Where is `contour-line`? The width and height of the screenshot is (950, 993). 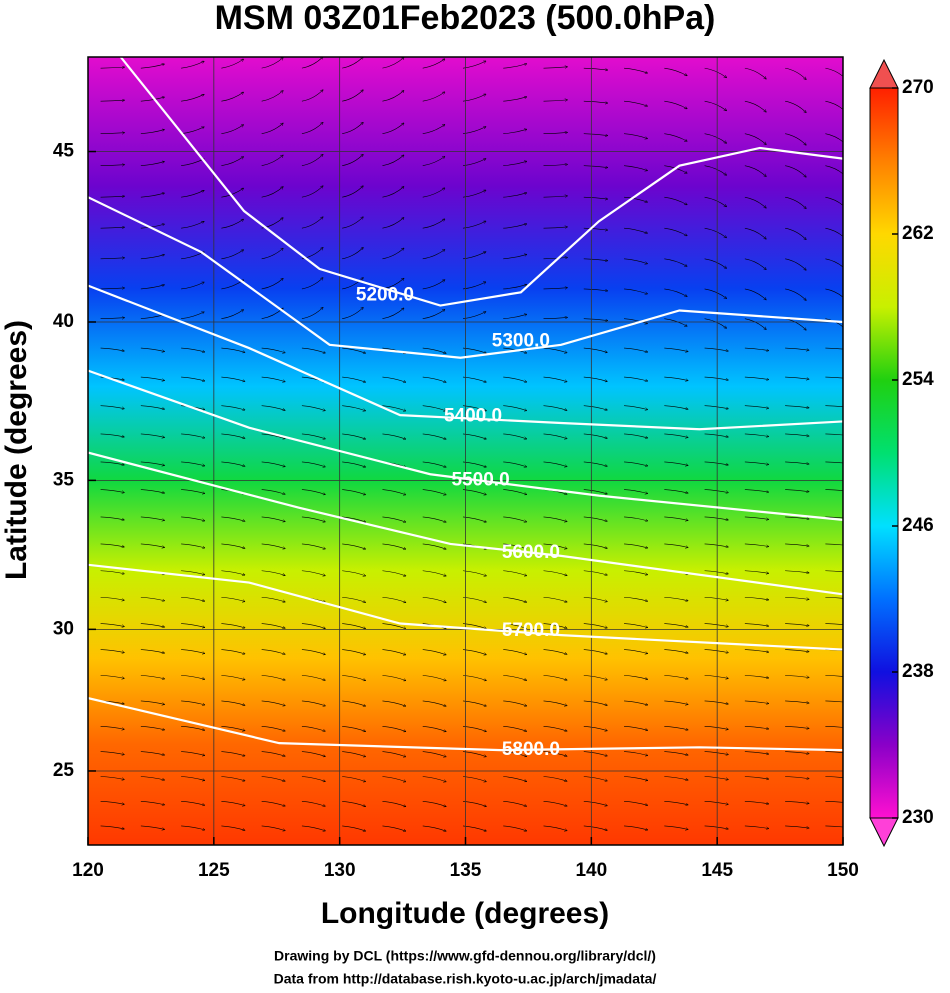
contour-line is located at coordinates (465, 523).